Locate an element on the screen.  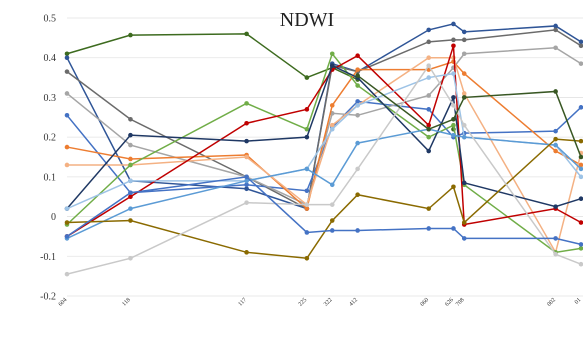
x-tick-label: 225 is located at coordinates (303, 302).